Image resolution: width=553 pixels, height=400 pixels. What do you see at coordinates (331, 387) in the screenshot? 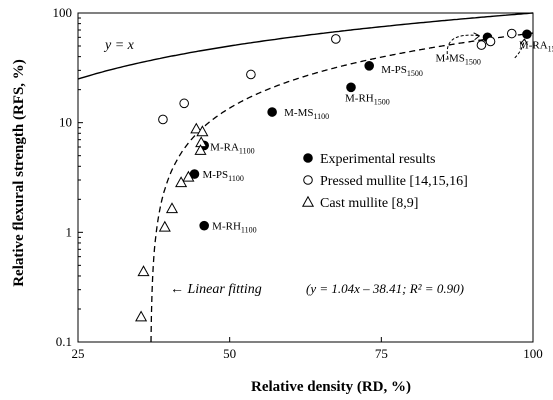
I see `x-axis-title: Relative density (RD, %)` at bounding box center [331, 387].